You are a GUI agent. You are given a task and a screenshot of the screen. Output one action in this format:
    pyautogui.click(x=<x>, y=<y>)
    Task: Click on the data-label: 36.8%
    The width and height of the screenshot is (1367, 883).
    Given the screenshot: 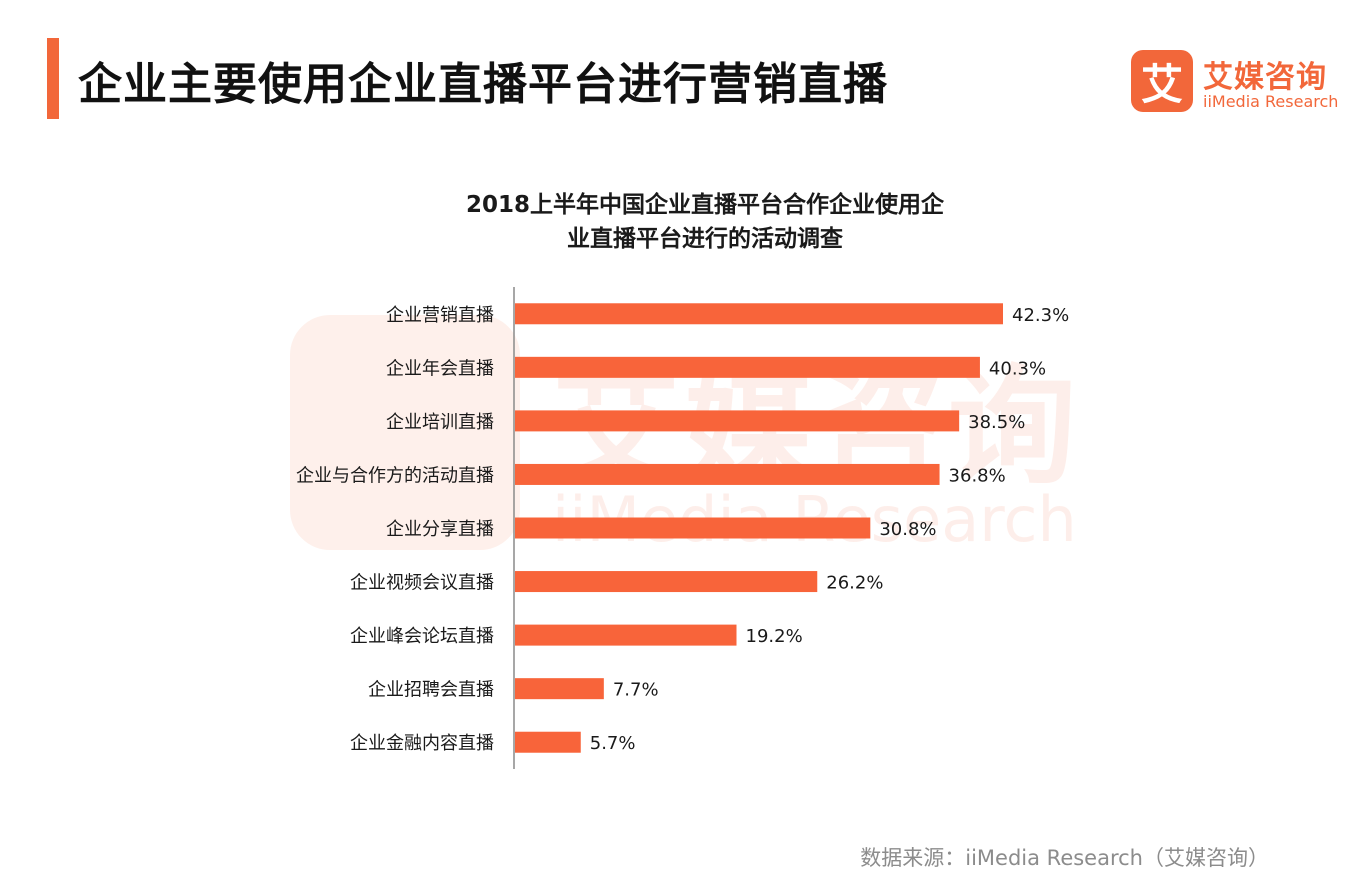 What is the action you would take?
    pyautogui.click(x=977, y=475)
    